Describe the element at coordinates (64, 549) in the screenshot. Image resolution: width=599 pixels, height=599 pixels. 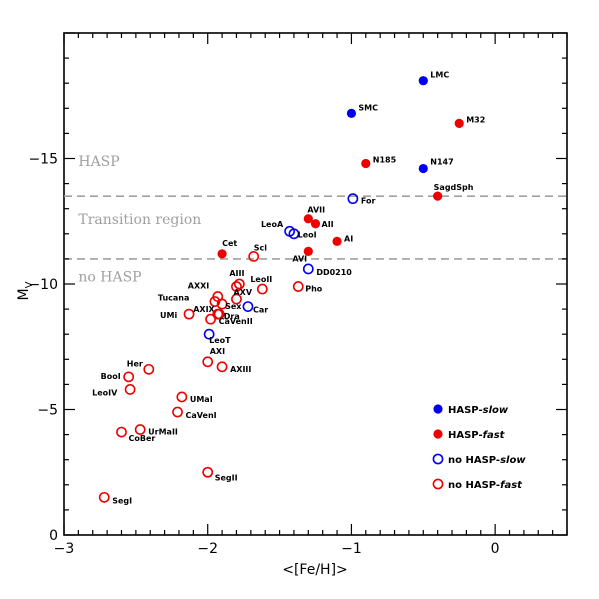
I see `x-tick-label: −3` at that location.